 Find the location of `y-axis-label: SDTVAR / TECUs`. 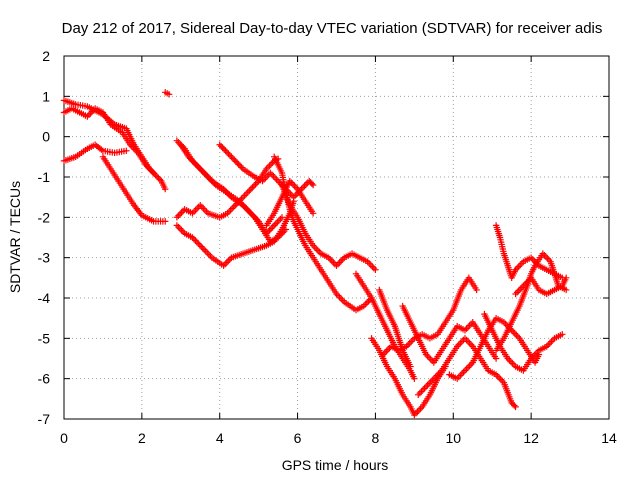

y-axis-label: SDTVAR / TECUs is located at coordinates (15, 237).